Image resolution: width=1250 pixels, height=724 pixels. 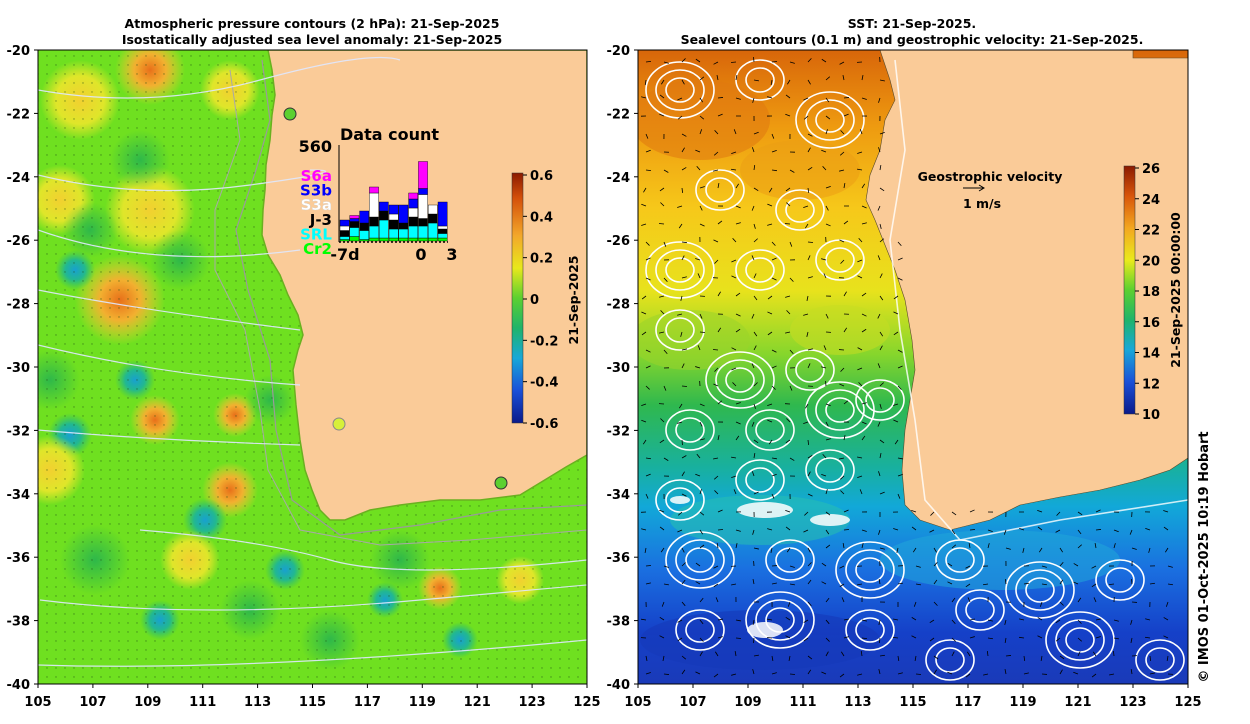 What do you see at coordinates (315, 146) in the screenshot?
I see `data-count-max: 560` at bounding box center [315, 146].